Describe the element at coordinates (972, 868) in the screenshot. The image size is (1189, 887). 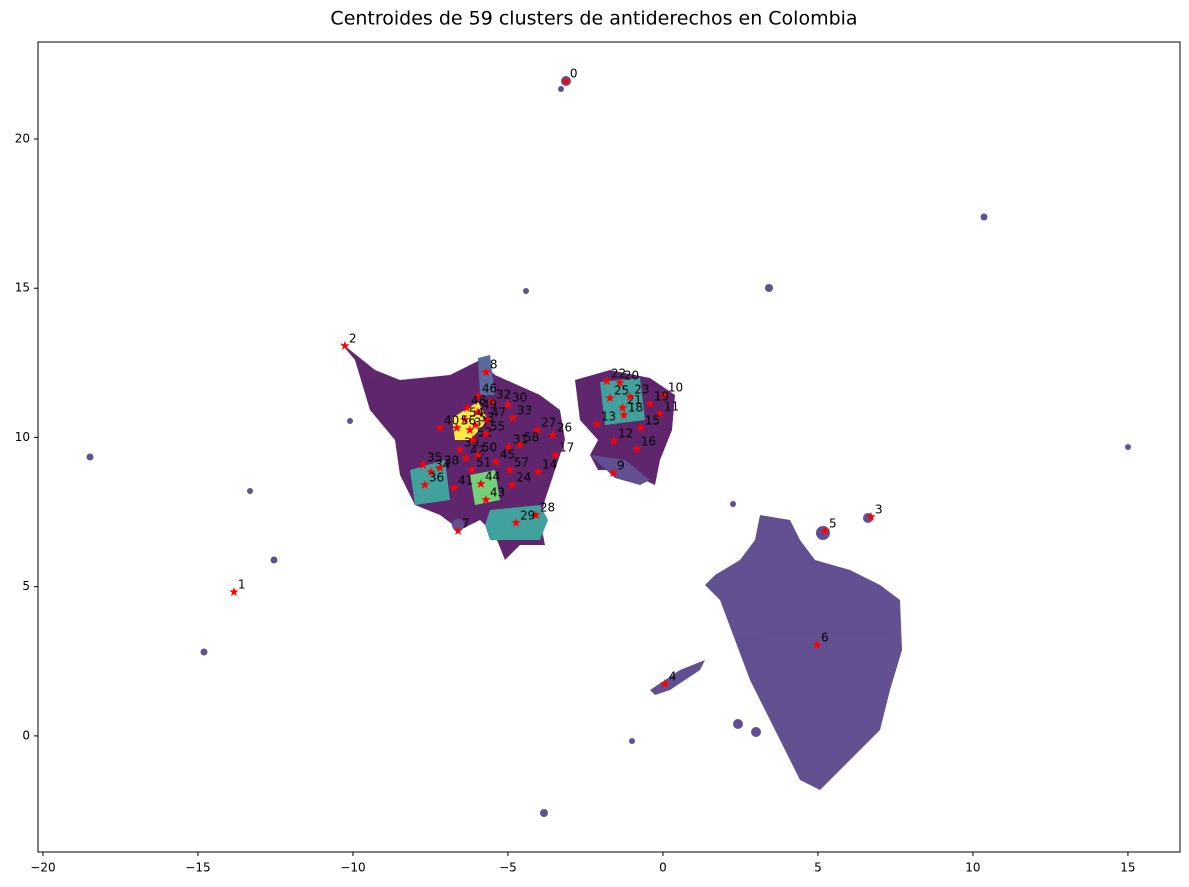
I see `x-tick-label: 10` at that location.